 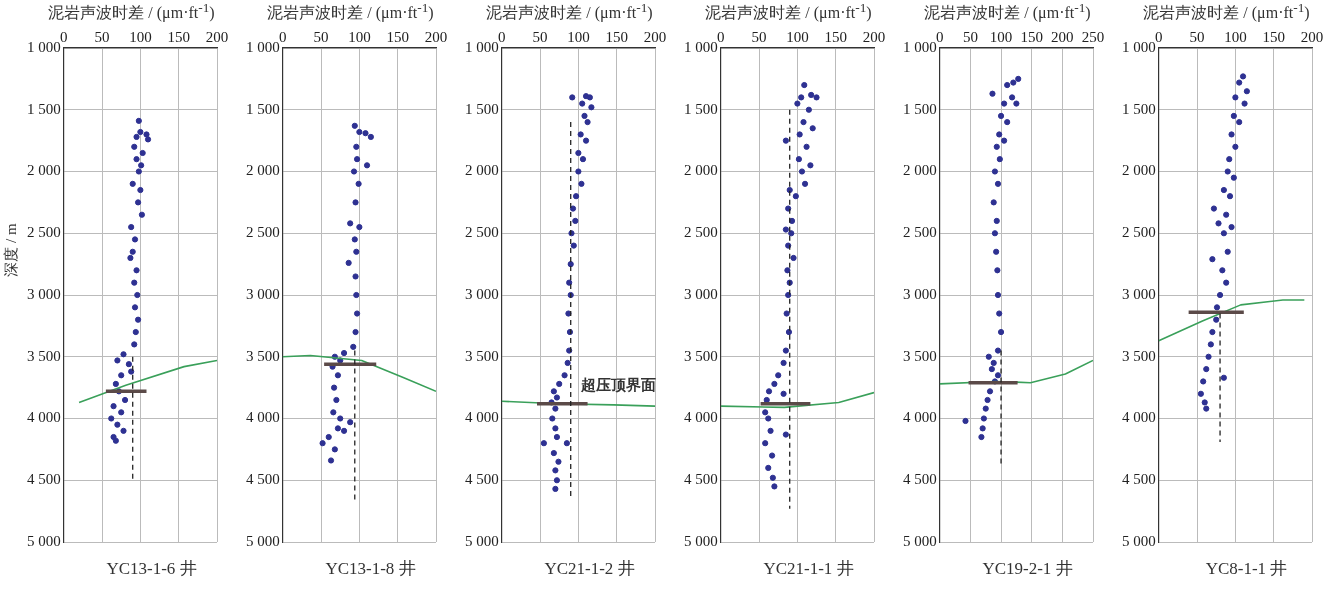 What do you see at coordinates (1093, 36) in the screenshot?
I see `x-tick-label: 250` at bounding box center [1093, 36].